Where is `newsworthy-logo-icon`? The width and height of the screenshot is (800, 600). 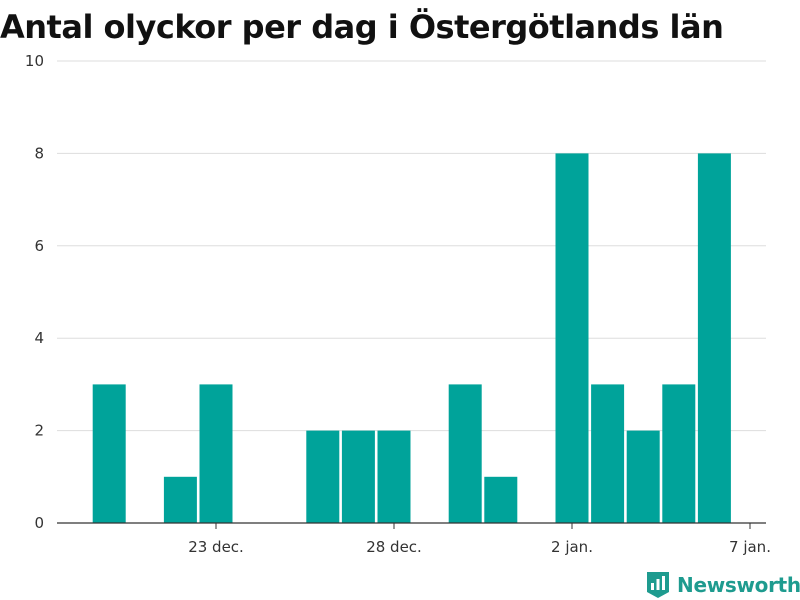
newsworthy-logo-icon is located at coordinates (658, 585).